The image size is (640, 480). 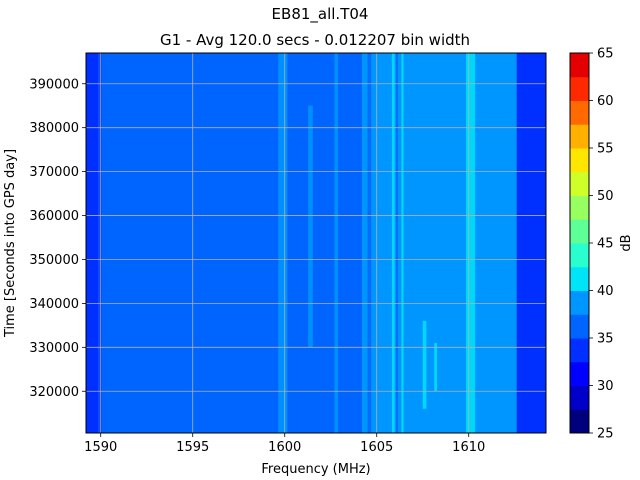 I want to click on y-tick-label: 340000, so click(x=54, y=304).